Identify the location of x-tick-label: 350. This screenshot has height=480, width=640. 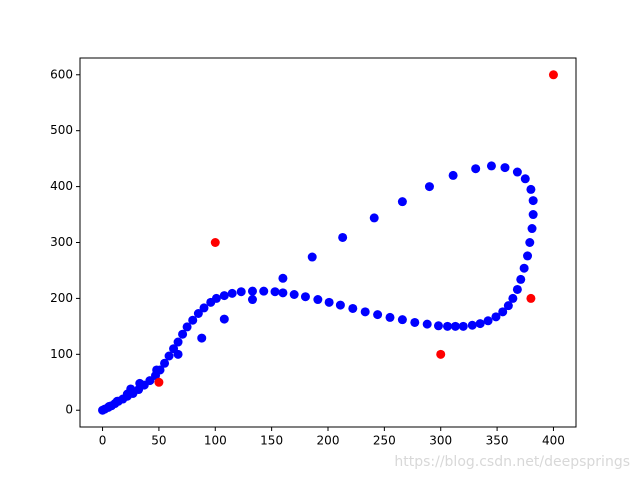
(497, 441).